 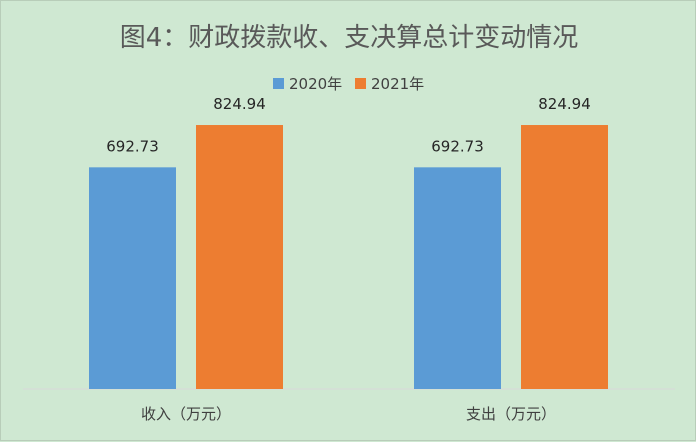 I want to click on category-label-1: 支出（万元）, so click(x=511, y=414).